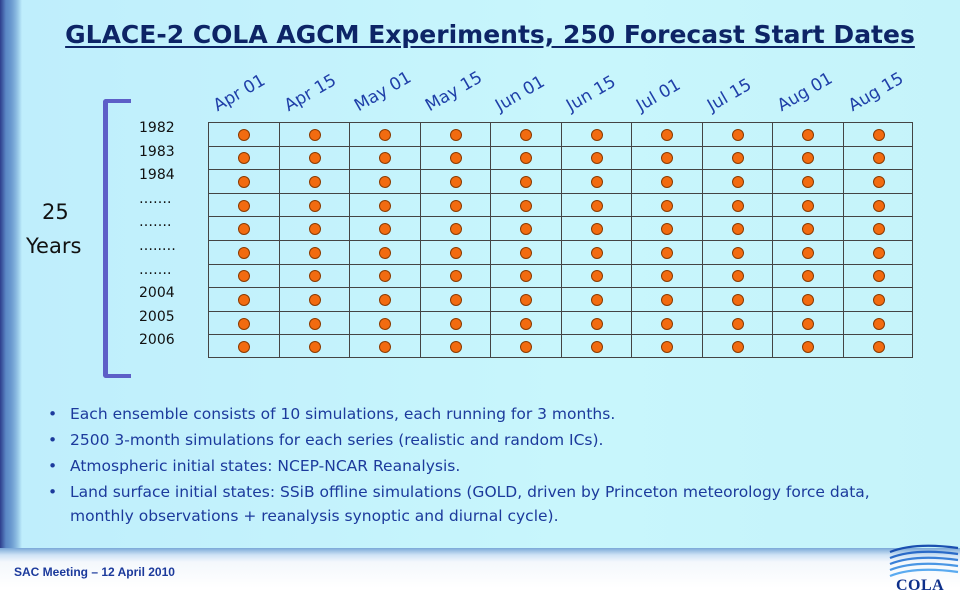  What do you see at coordinates (383, 91) in the screenshot?
I see `start-date-text: May 01` at bounding box center [383, 91].